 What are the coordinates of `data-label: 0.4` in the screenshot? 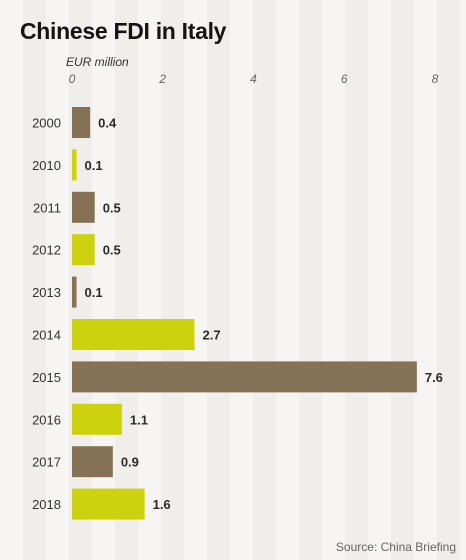 It's located at (107, 123).